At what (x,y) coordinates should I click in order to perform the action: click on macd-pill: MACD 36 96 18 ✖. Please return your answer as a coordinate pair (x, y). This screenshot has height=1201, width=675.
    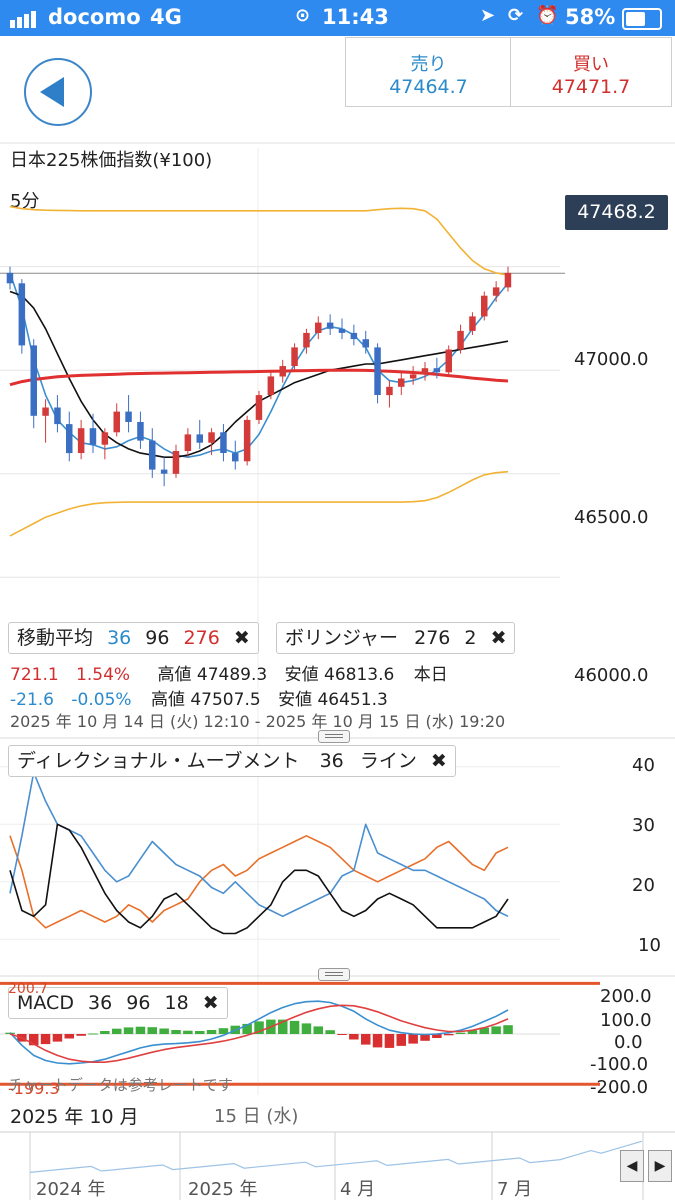
    Looking at the image, I should click on (118, 1003).